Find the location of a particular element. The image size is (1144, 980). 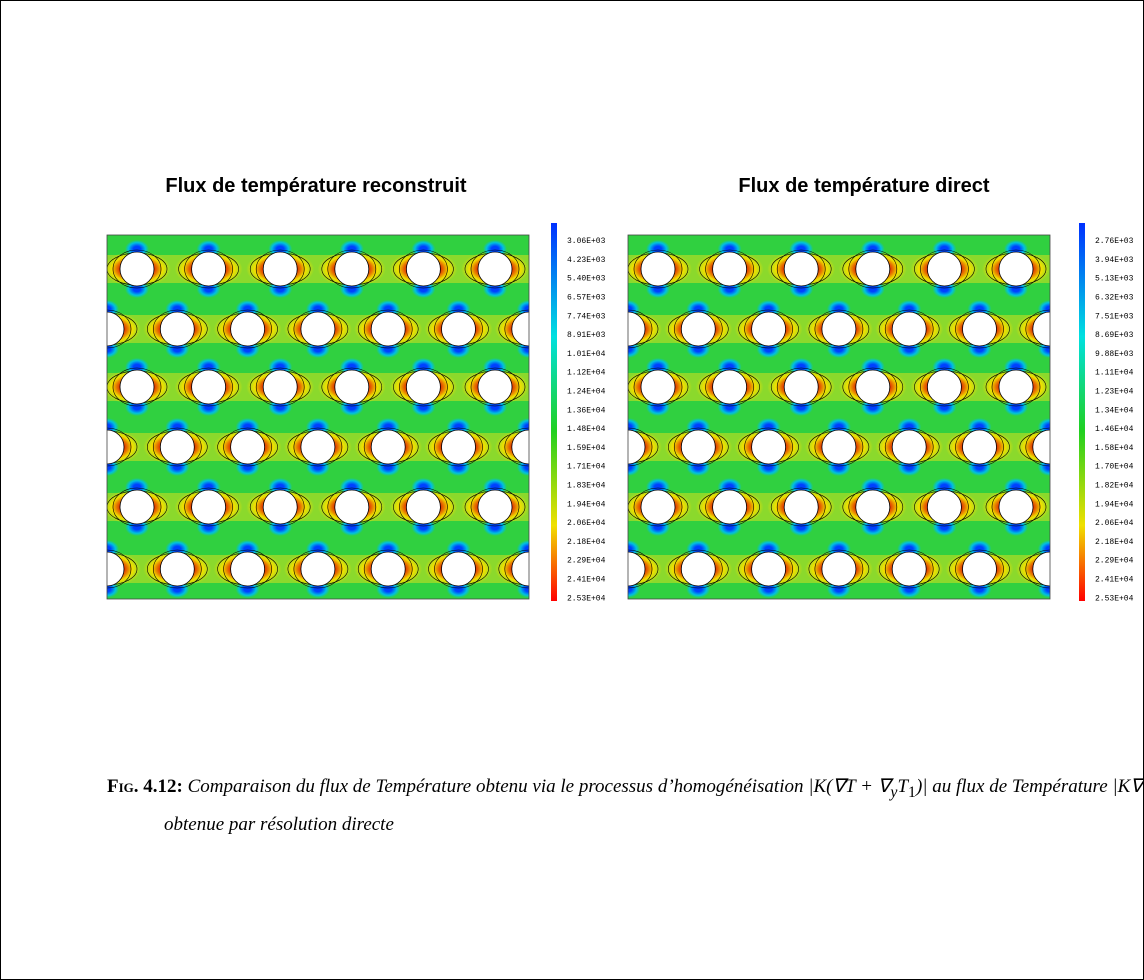

colorbar-label: 3.94E+03 is located at coordinates (1114, 260).